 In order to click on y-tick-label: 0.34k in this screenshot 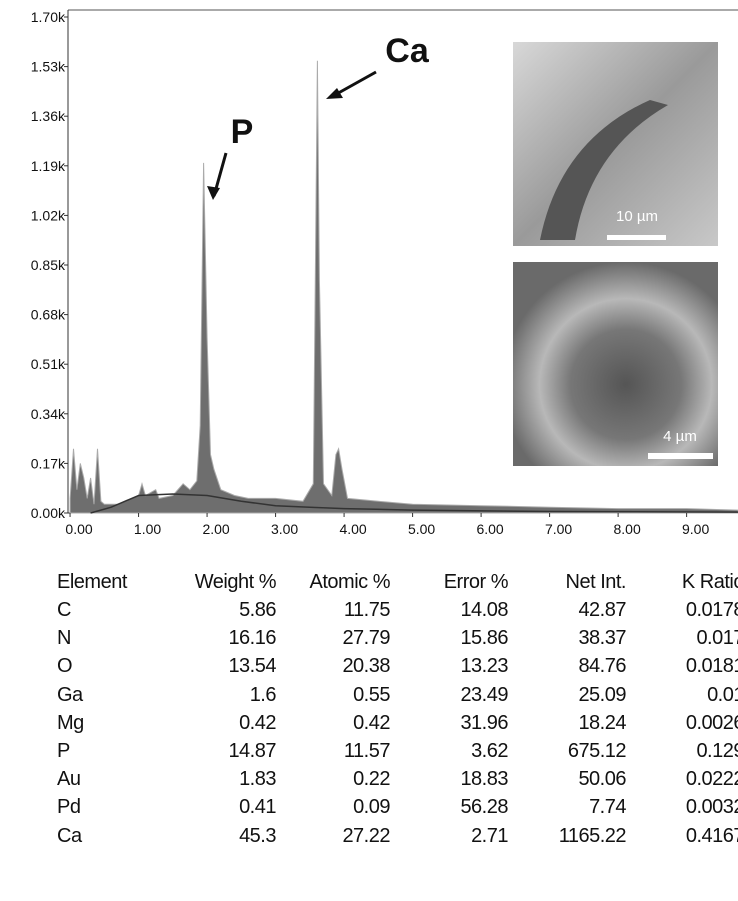, I will do `click(48, 414)`.